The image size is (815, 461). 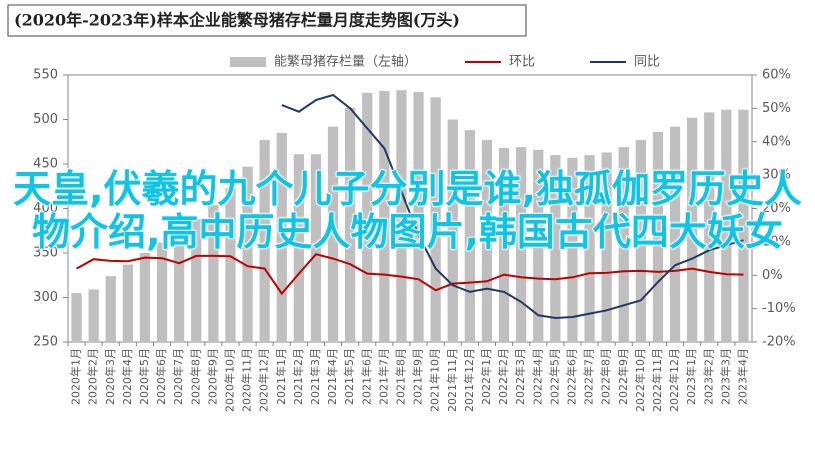 What do you see at coordinates (144, 376) in the screenshot?
I see `x-tick-label: 2020年5月` at bounding box center [144, 376].